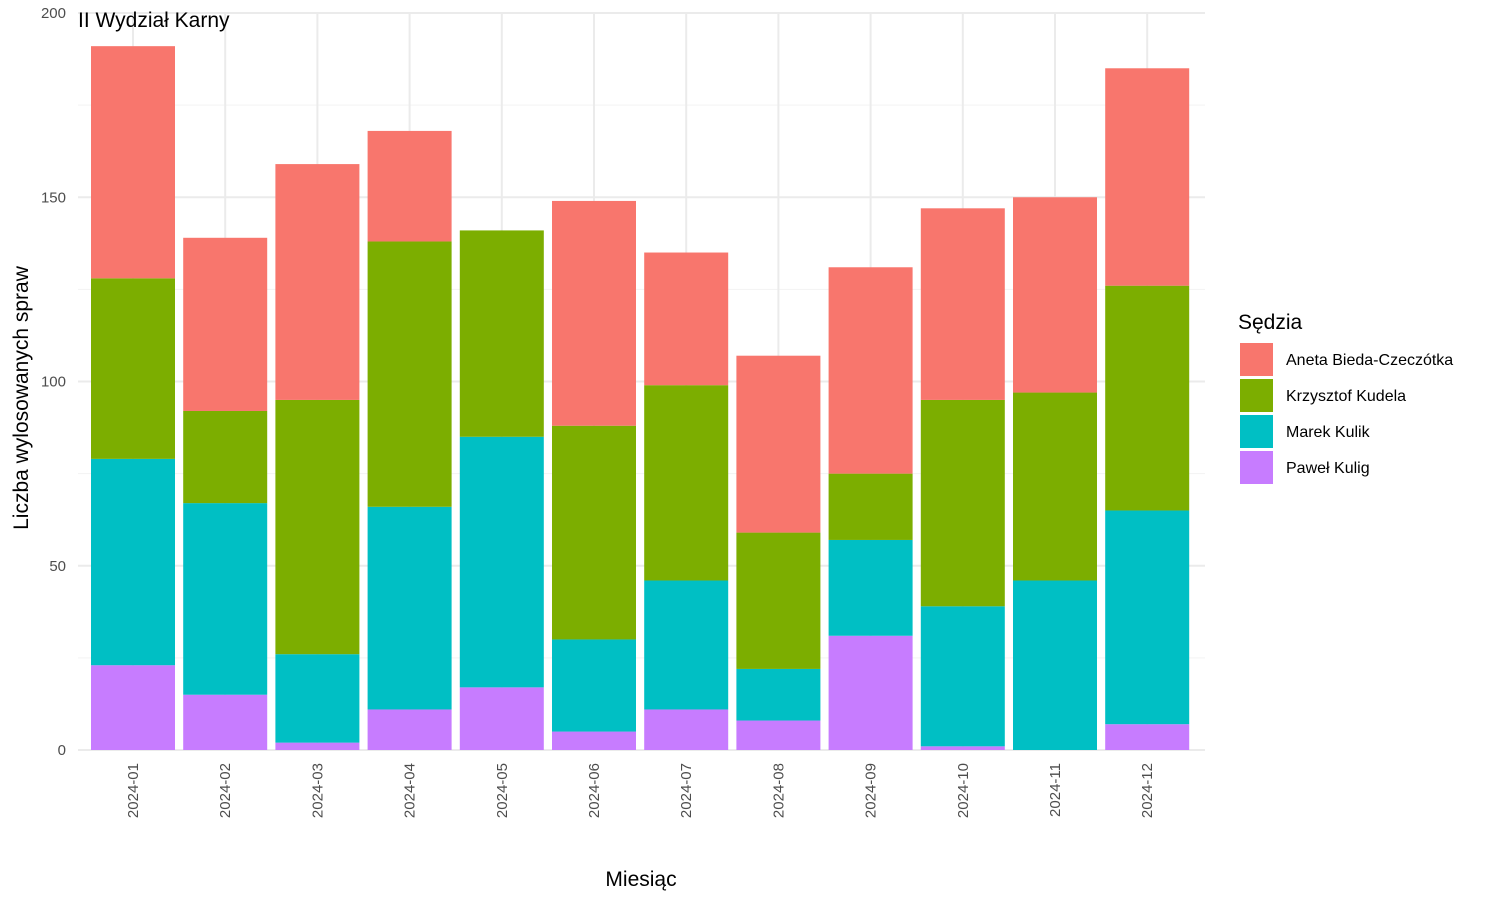 This screenshot has width=1500, height=900. I want to click on x-tick-label: 2024-07, so click(686, 790).